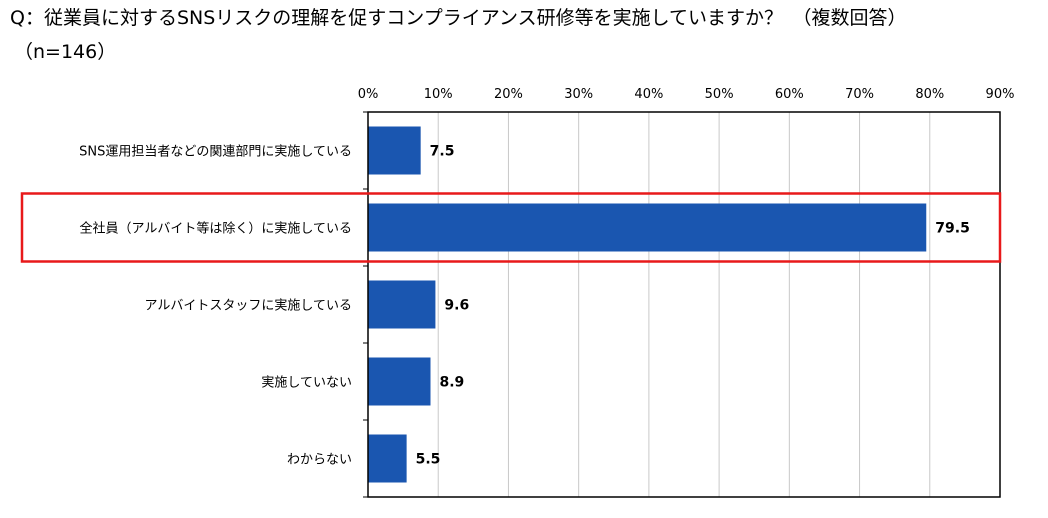 The width and height of the screenshot is (1048, 518). Describe the element at coordinates (952, 229) in the screenshot. I see `data-label: 79.5` at that location.